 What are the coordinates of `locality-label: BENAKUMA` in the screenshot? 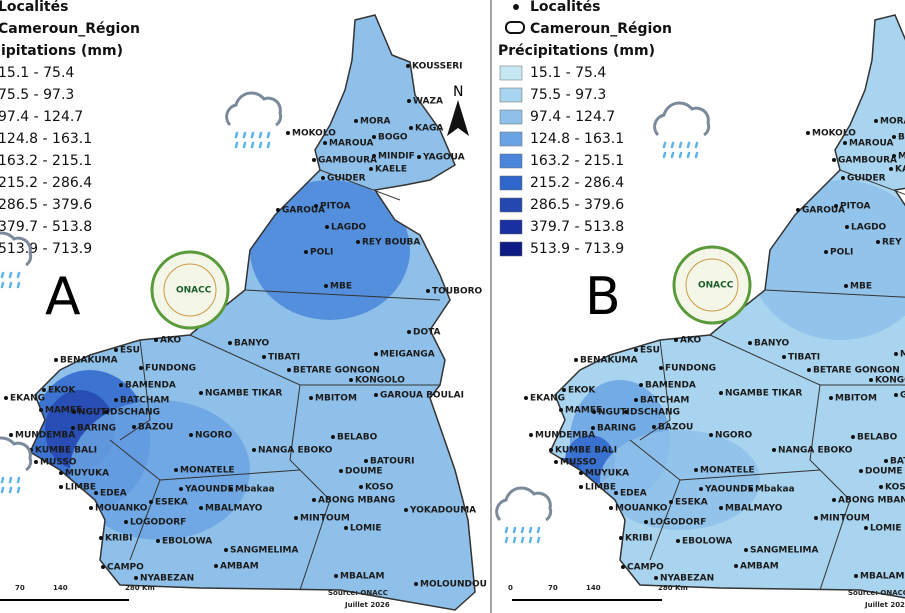 It's located at (89, 361).